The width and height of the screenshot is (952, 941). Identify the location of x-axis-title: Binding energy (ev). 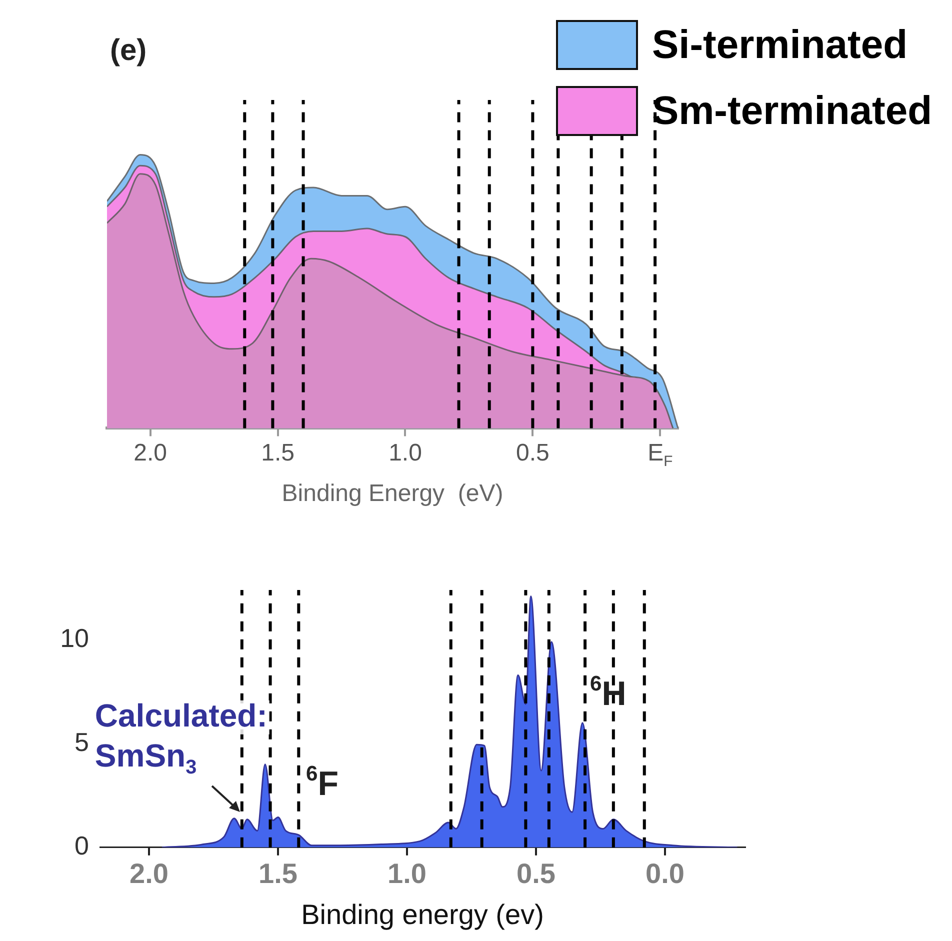
(422, 914).